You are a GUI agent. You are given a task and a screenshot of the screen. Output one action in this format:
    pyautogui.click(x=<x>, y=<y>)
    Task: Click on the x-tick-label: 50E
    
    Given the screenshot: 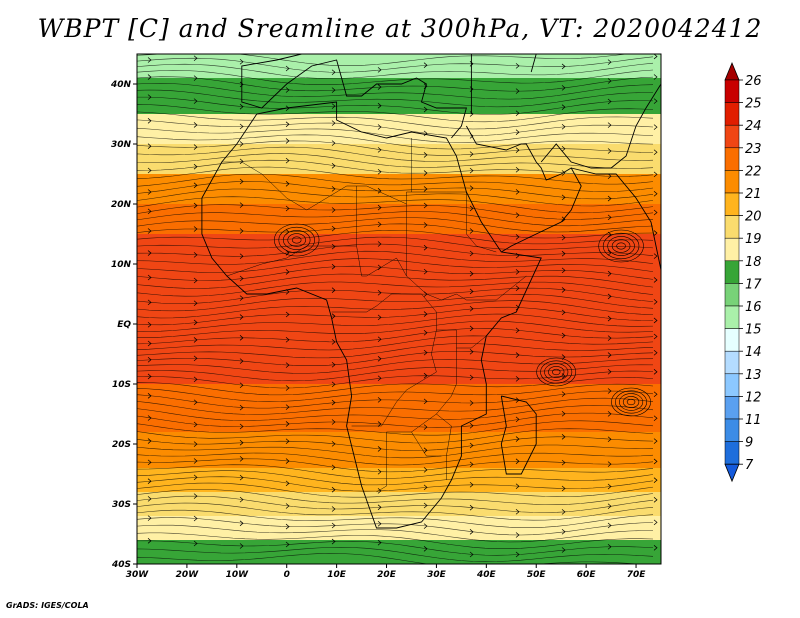 What is the action you would take?
    pyautogui.click(x=537, y=575)
    